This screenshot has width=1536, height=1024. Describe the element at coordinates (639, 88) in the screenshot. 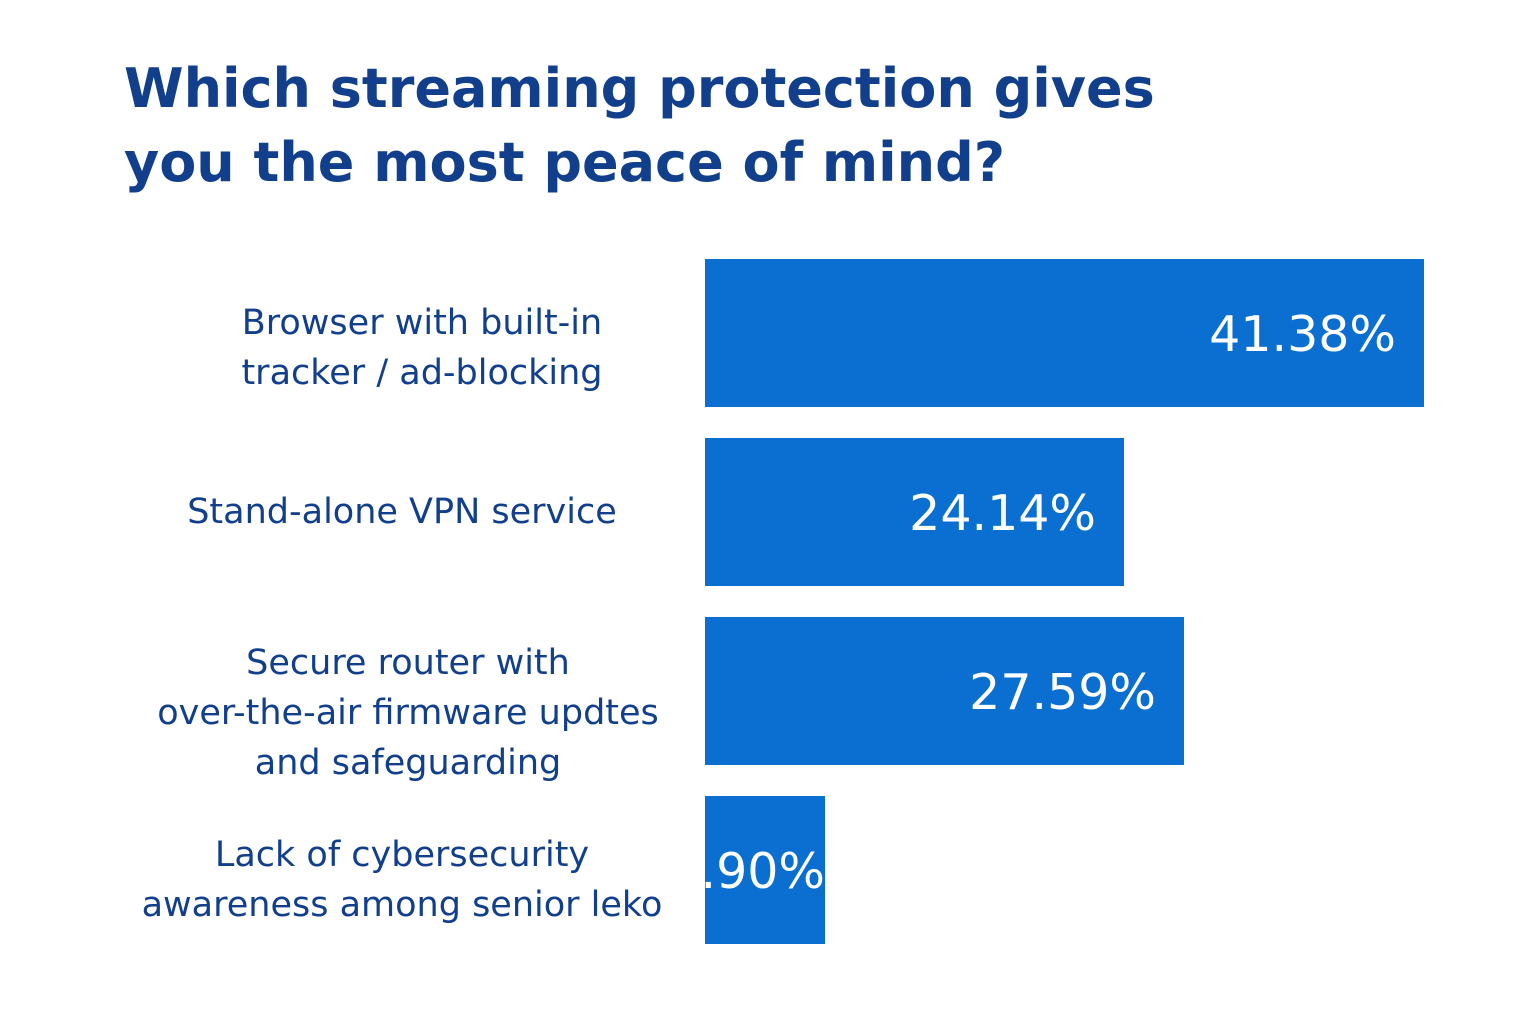

I see `chart-title-line-1: Which streaming protection gives` at that location.